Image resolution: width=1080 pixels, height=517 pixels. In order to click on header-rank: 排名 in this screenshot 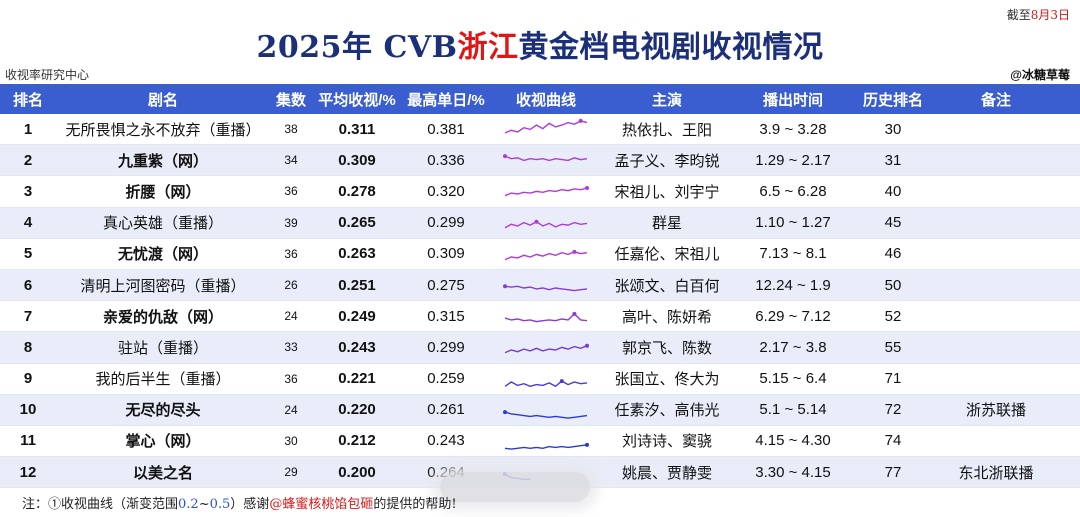, I will do `click(27, 100)`.